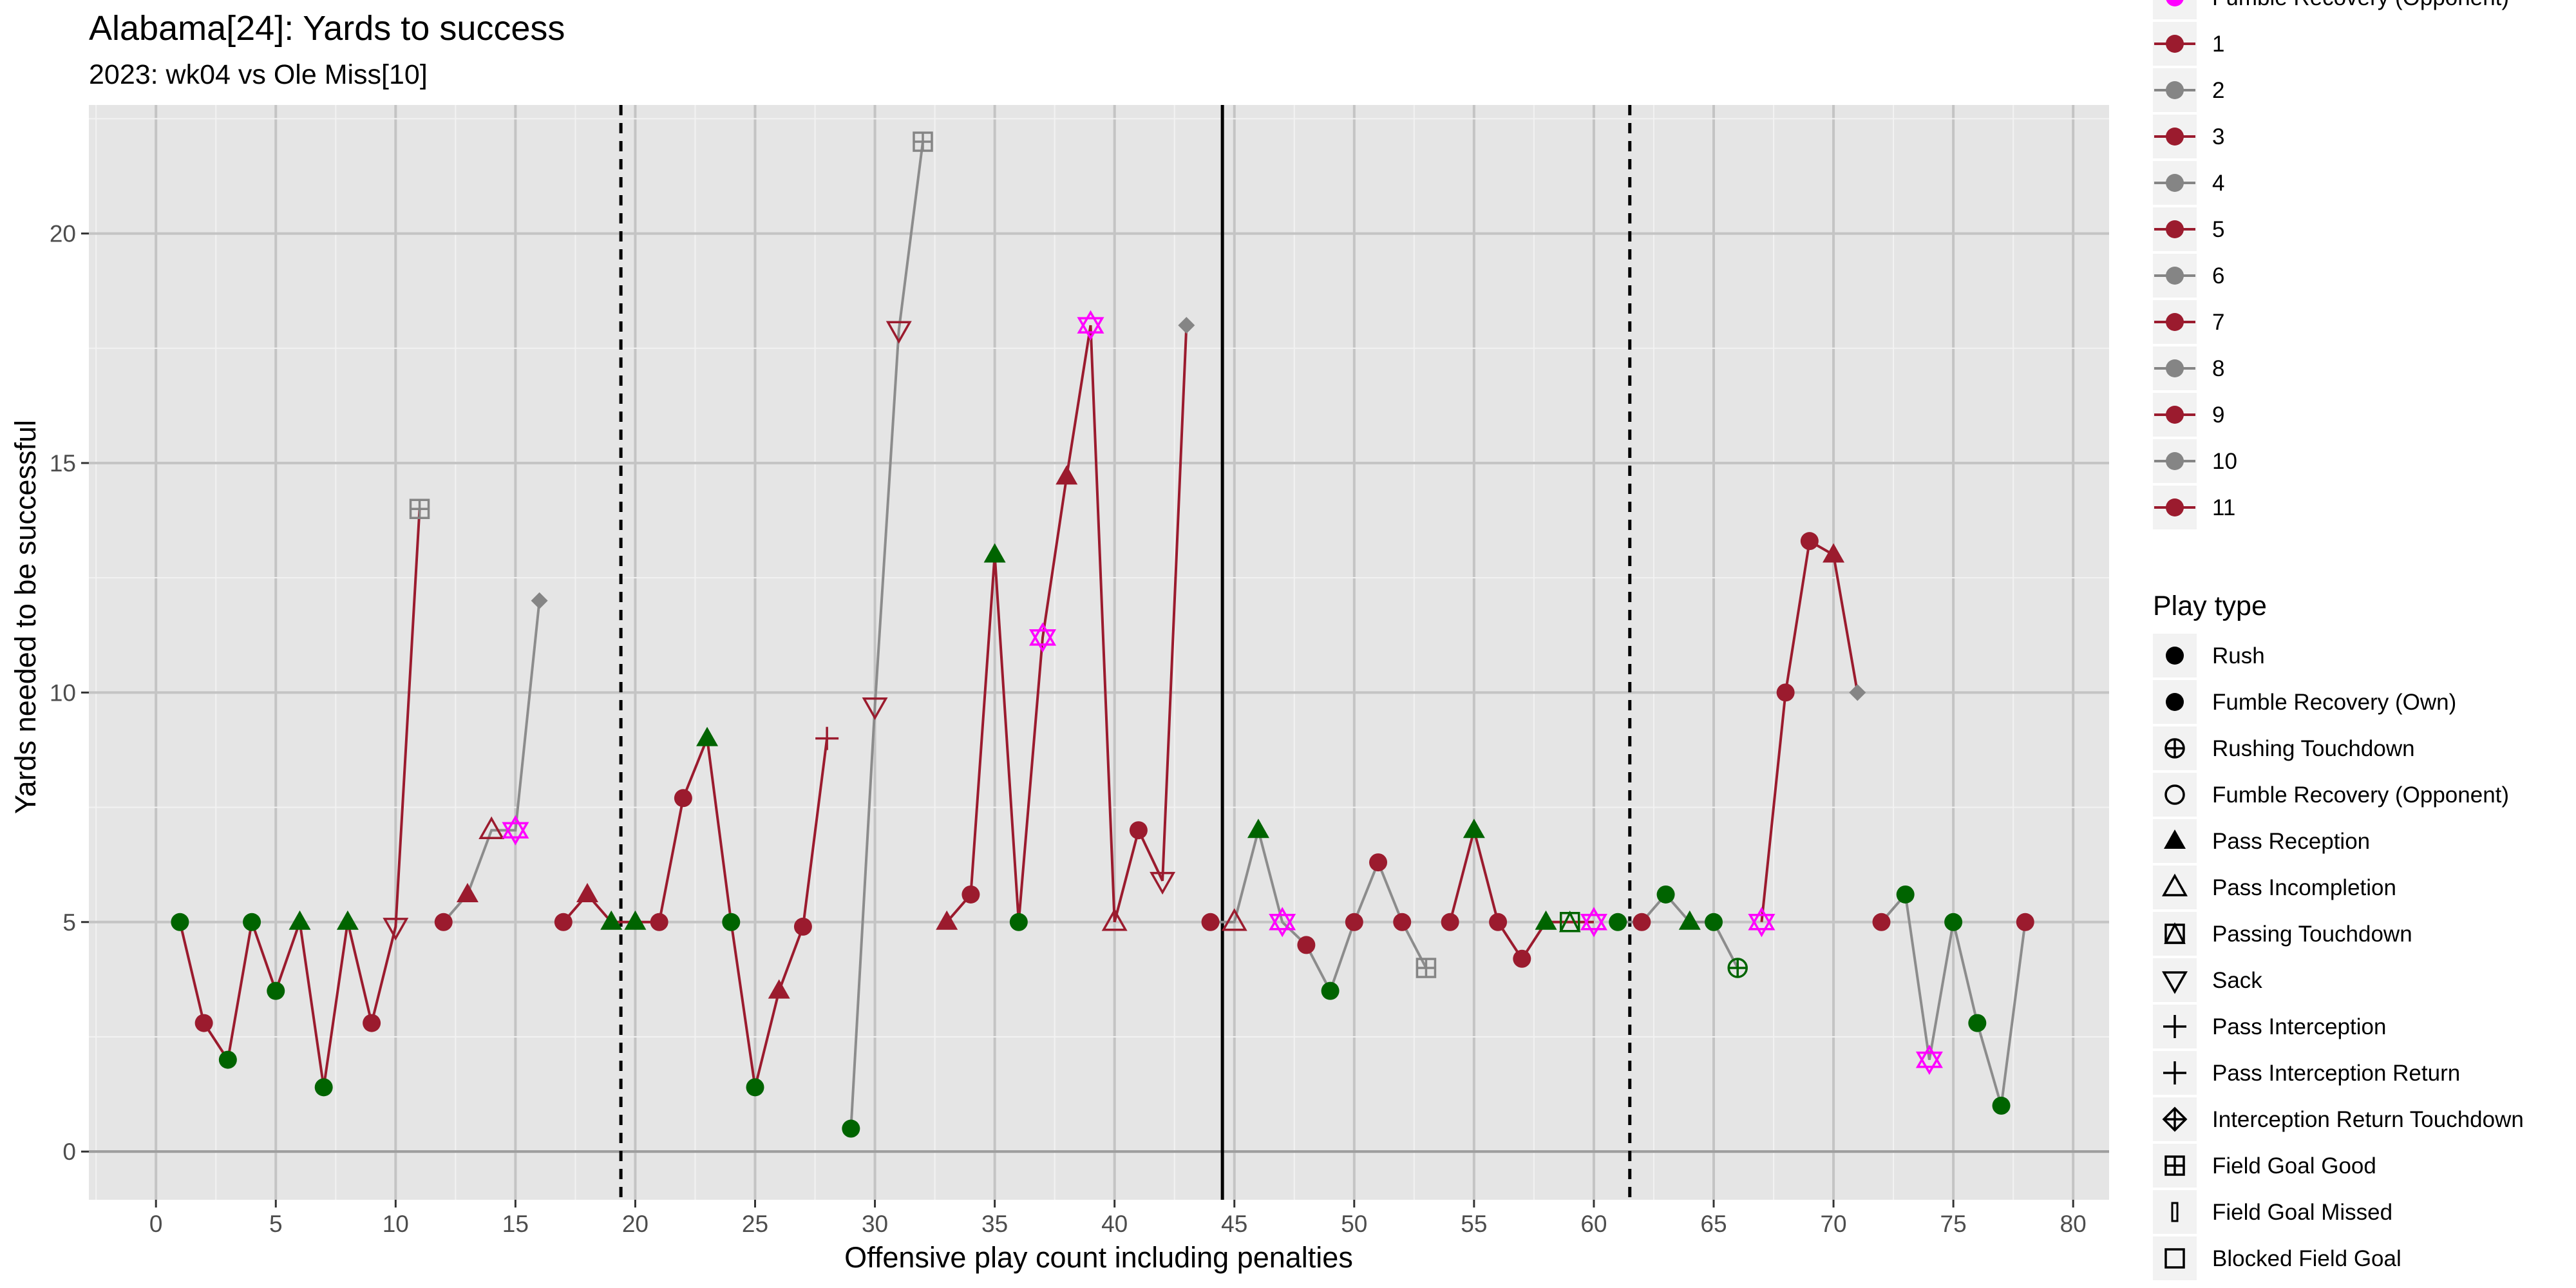 This screenshot has height=1288, width=2576. I want to click on drive-legend-label: 5, so click(2218, 230).